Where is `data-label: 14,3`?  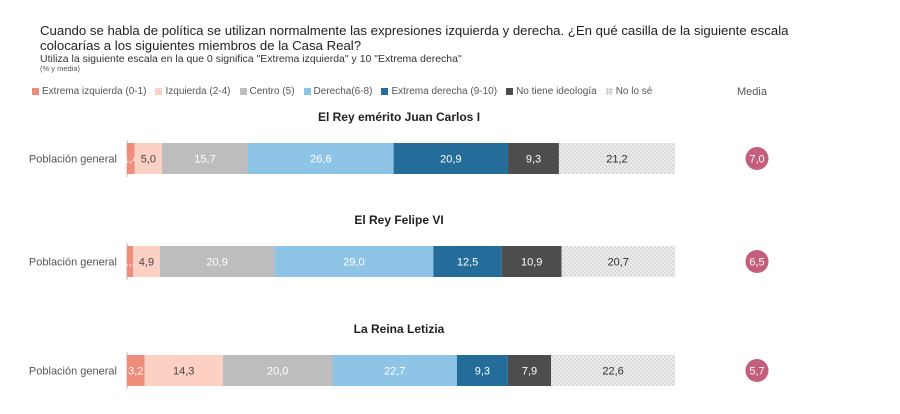 data-label: 14,3 is located at coordinates (183, 372).